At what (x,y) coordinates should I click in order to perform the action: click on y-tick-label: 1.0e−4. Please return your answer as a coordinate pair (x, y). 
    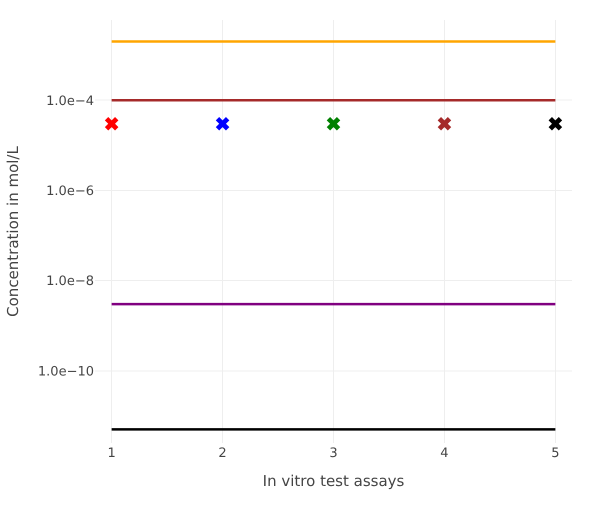
    Looking at the image, I should click on (70, 101).